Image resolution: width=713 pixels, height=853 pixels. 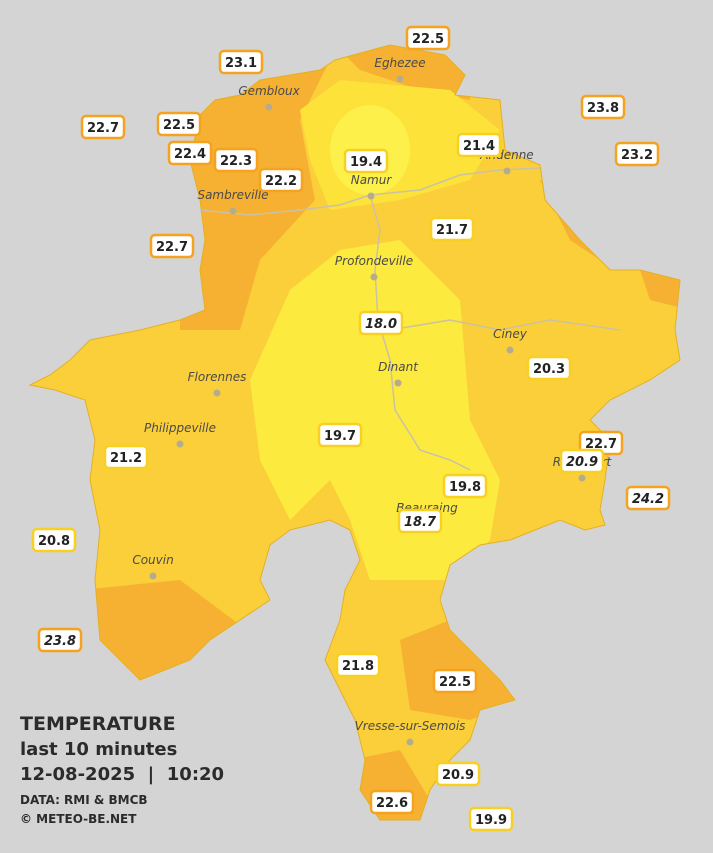 I want to click on station: 22.3, so click(x=236, y=160).